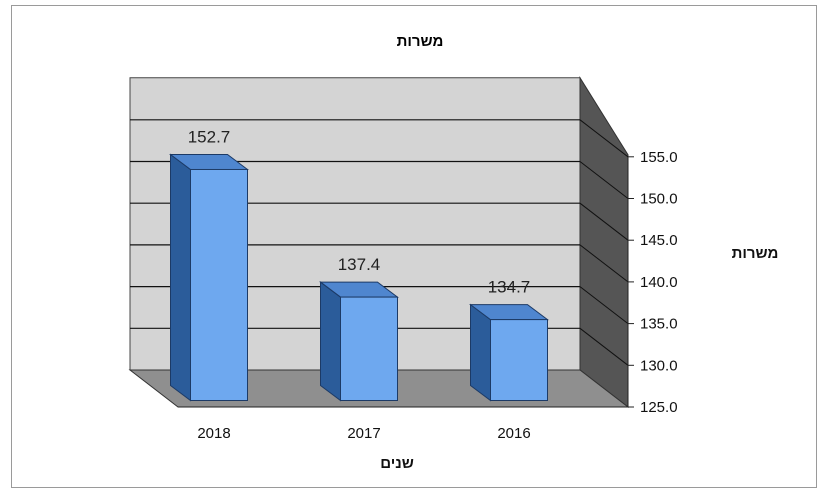 The width and height of the screenshot is (828, 498). Describe the element at coordinates (359, 264) in the screenshot. I see `data-label: 137.4` at that location.